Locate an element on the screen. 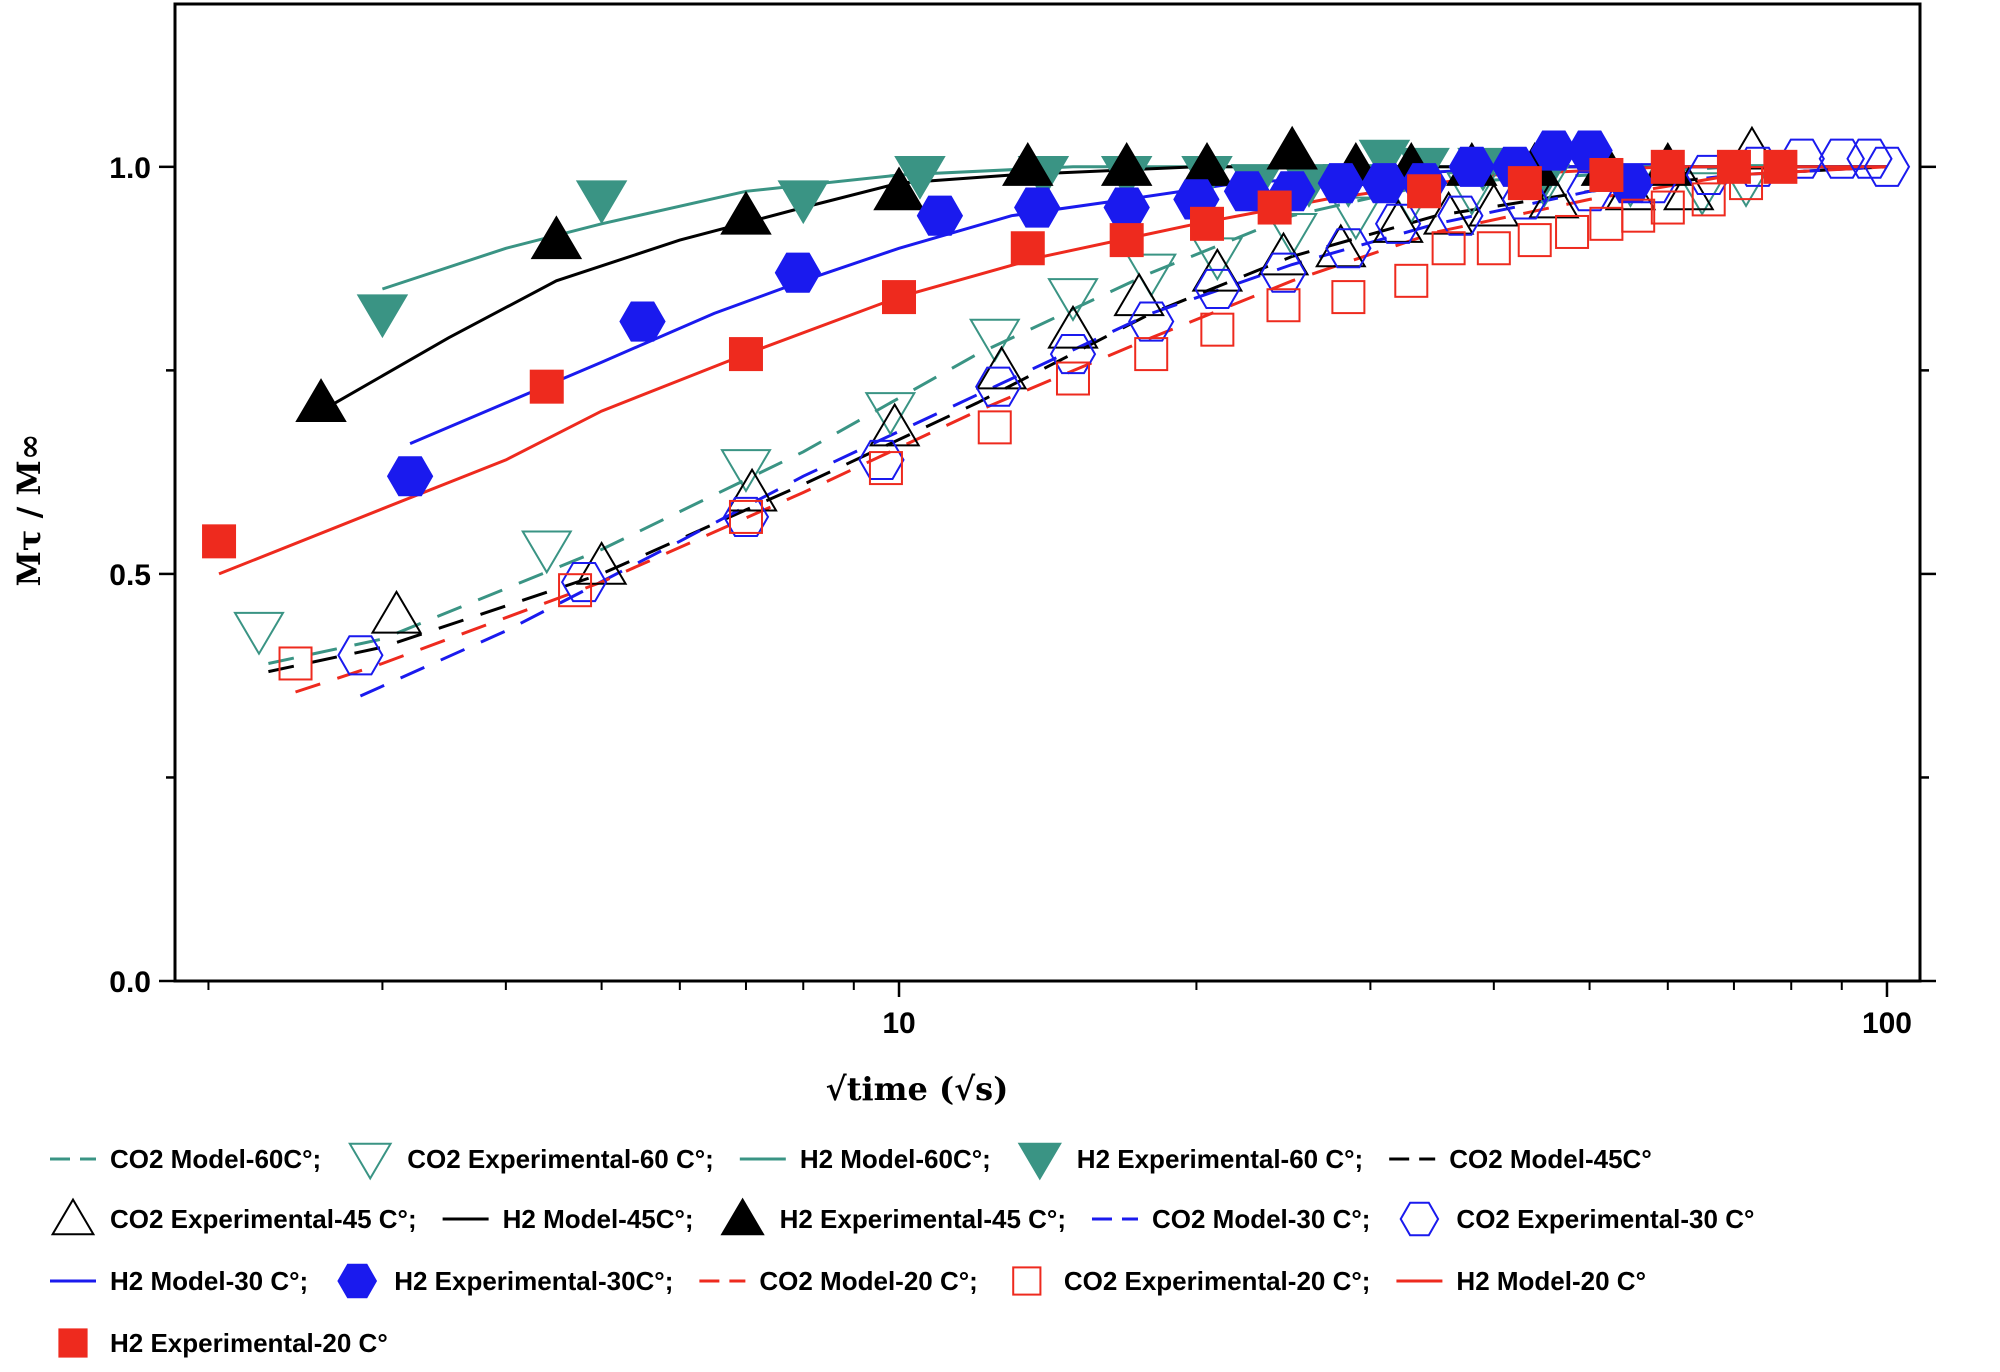  legend-item-h2-model-30-c: H2 Model-30 C°; is located at coordinates (179, 1281).